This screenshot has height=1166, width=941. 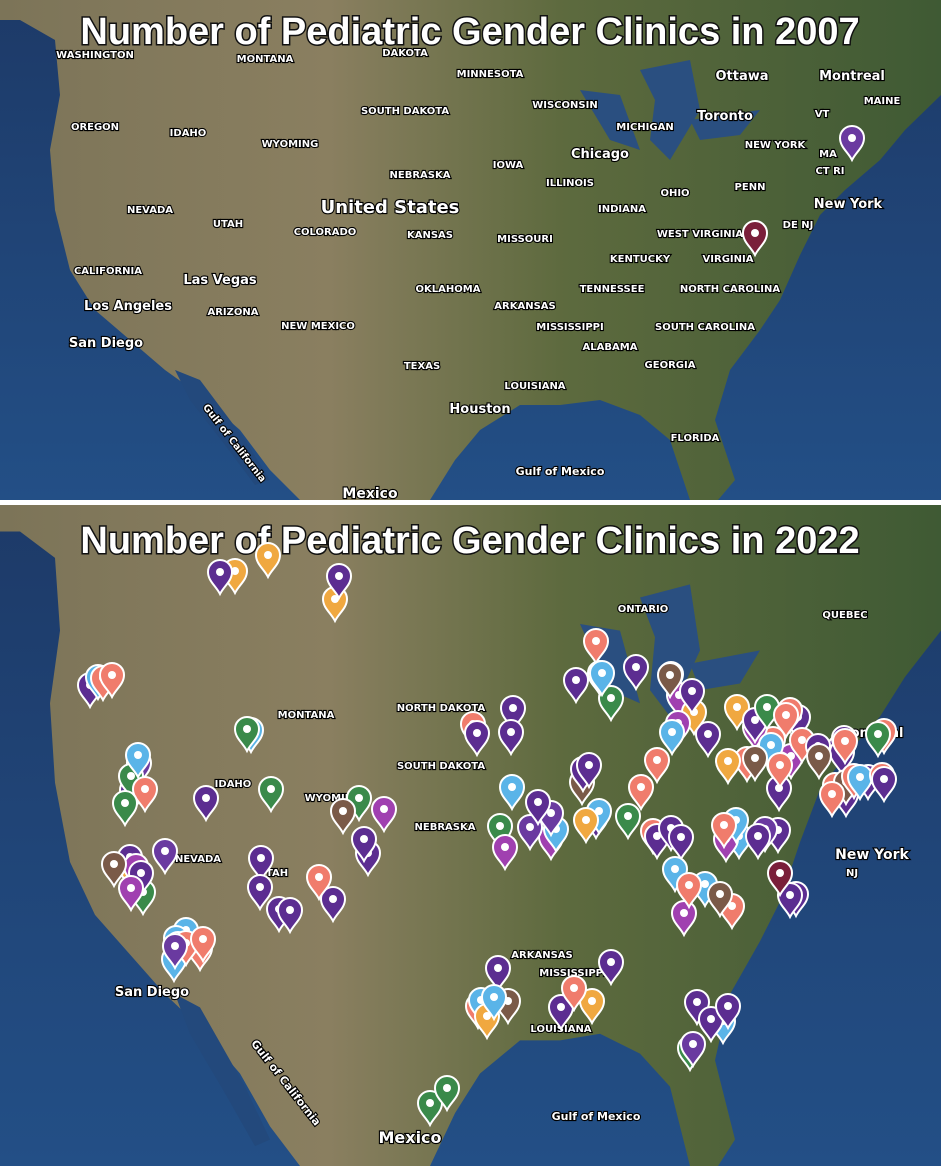 What do you see at coordinates (695, 438) in the screenshot?
I see `place-label: FLORIDA` at bounding box center [695, 438].